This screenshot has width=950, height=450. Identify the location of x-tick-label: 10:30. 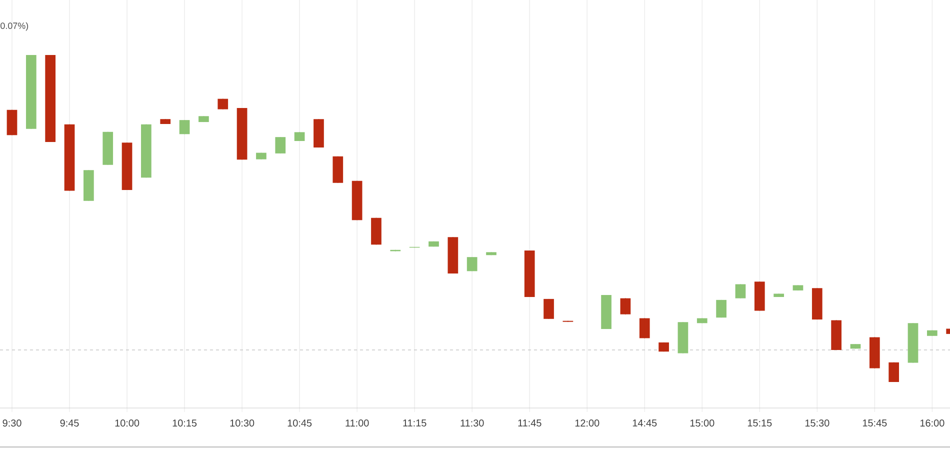
(242, 423).